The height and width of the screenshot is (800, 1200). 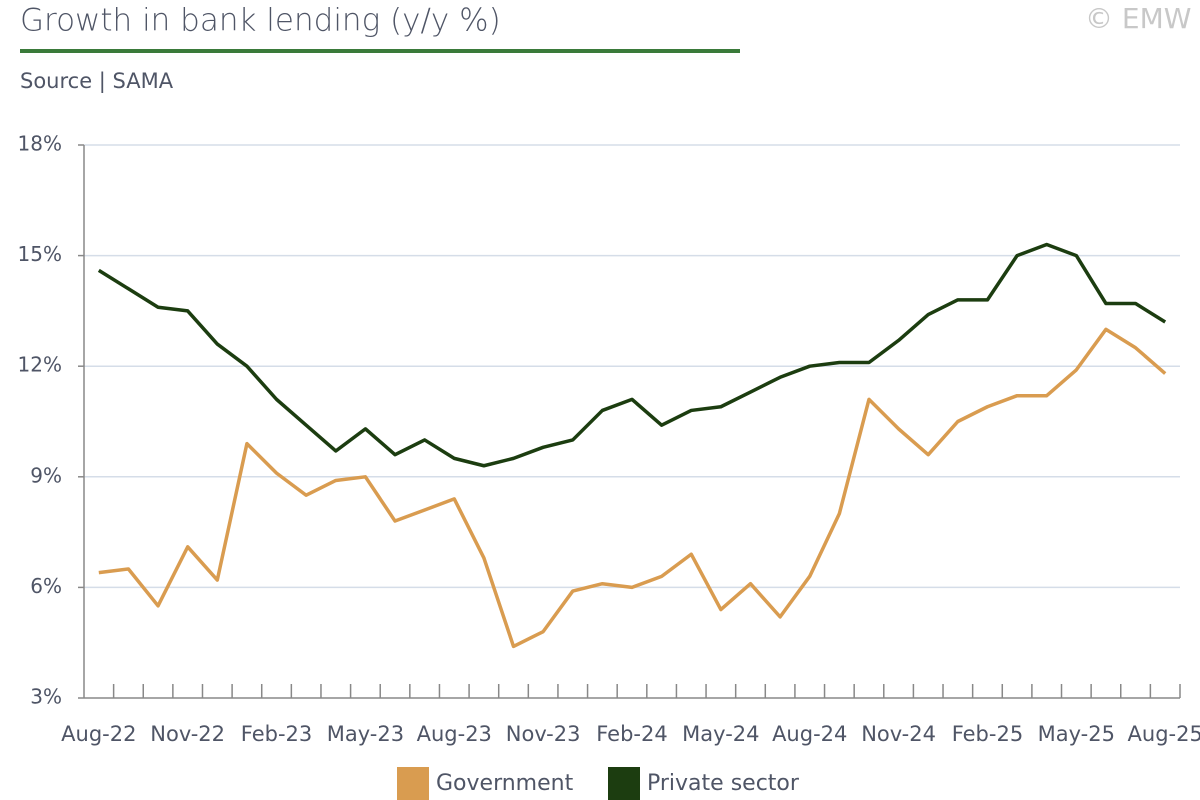 I want to click on x-tick-label: May-23, so click(x=365, y=734).